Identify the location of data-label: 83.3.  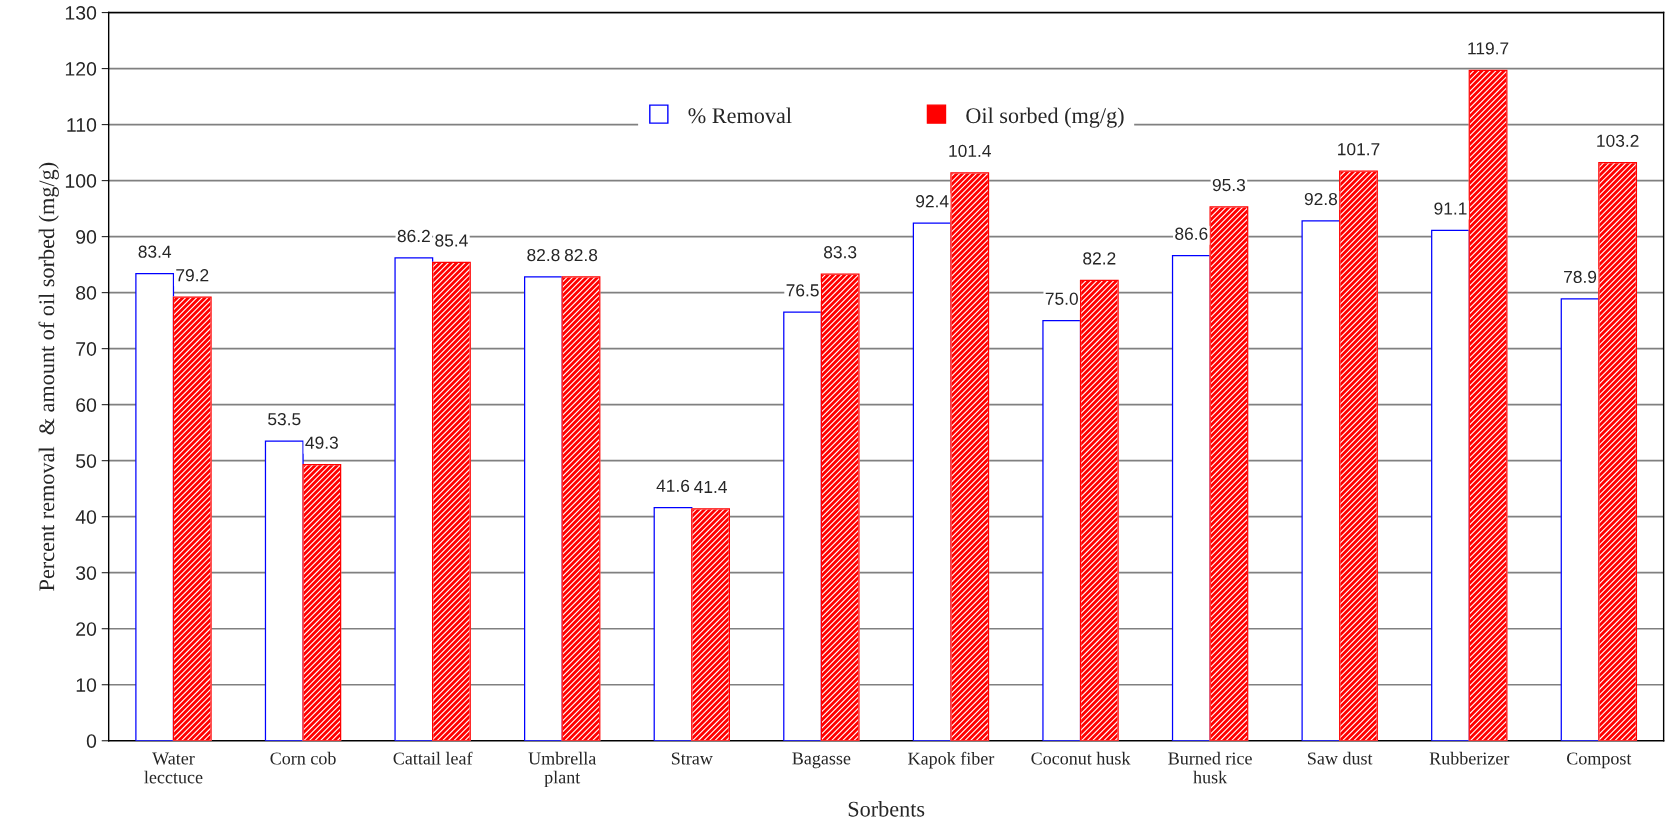
(840, 252).